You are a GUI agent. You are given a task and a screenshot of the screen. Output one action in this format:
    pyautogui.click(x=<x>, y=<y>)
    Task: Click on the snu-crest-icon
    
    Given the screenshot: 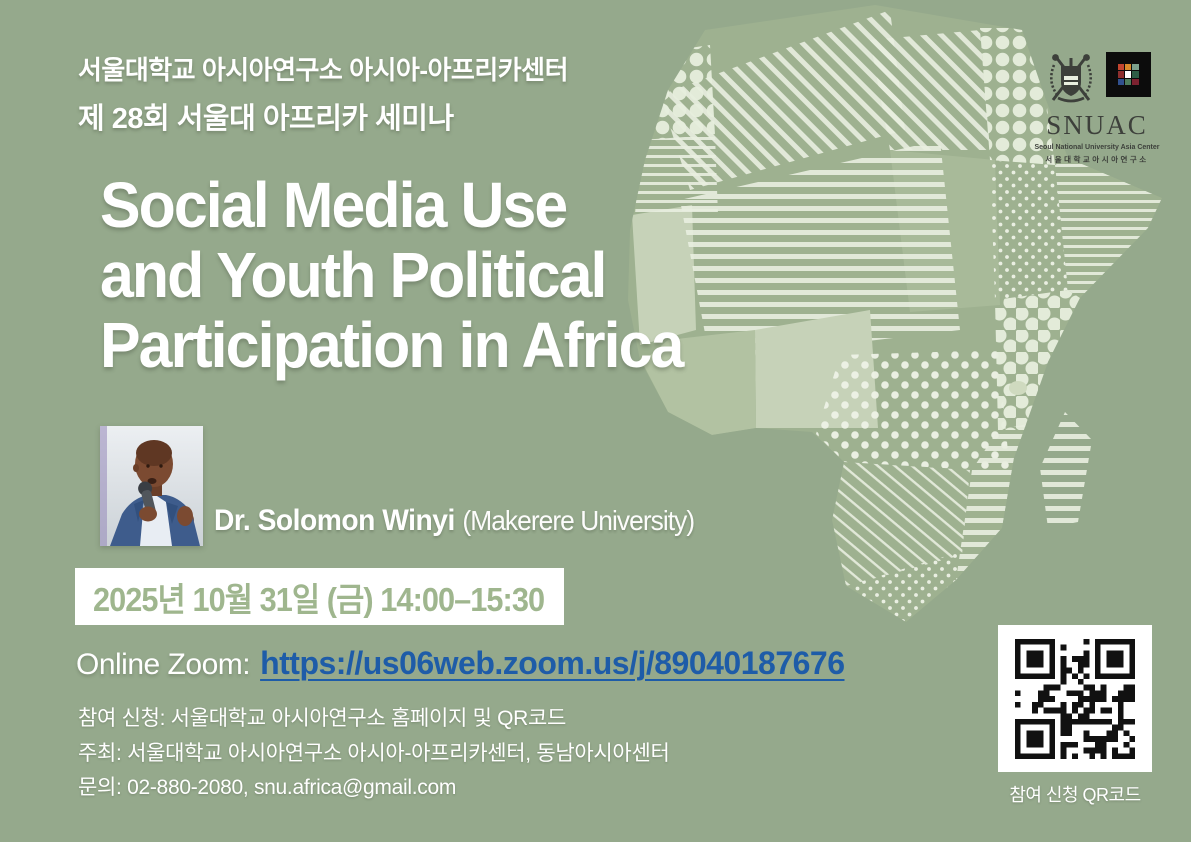 What is the action you would take?
    pyautogui.click(x=1070, y=78)
    